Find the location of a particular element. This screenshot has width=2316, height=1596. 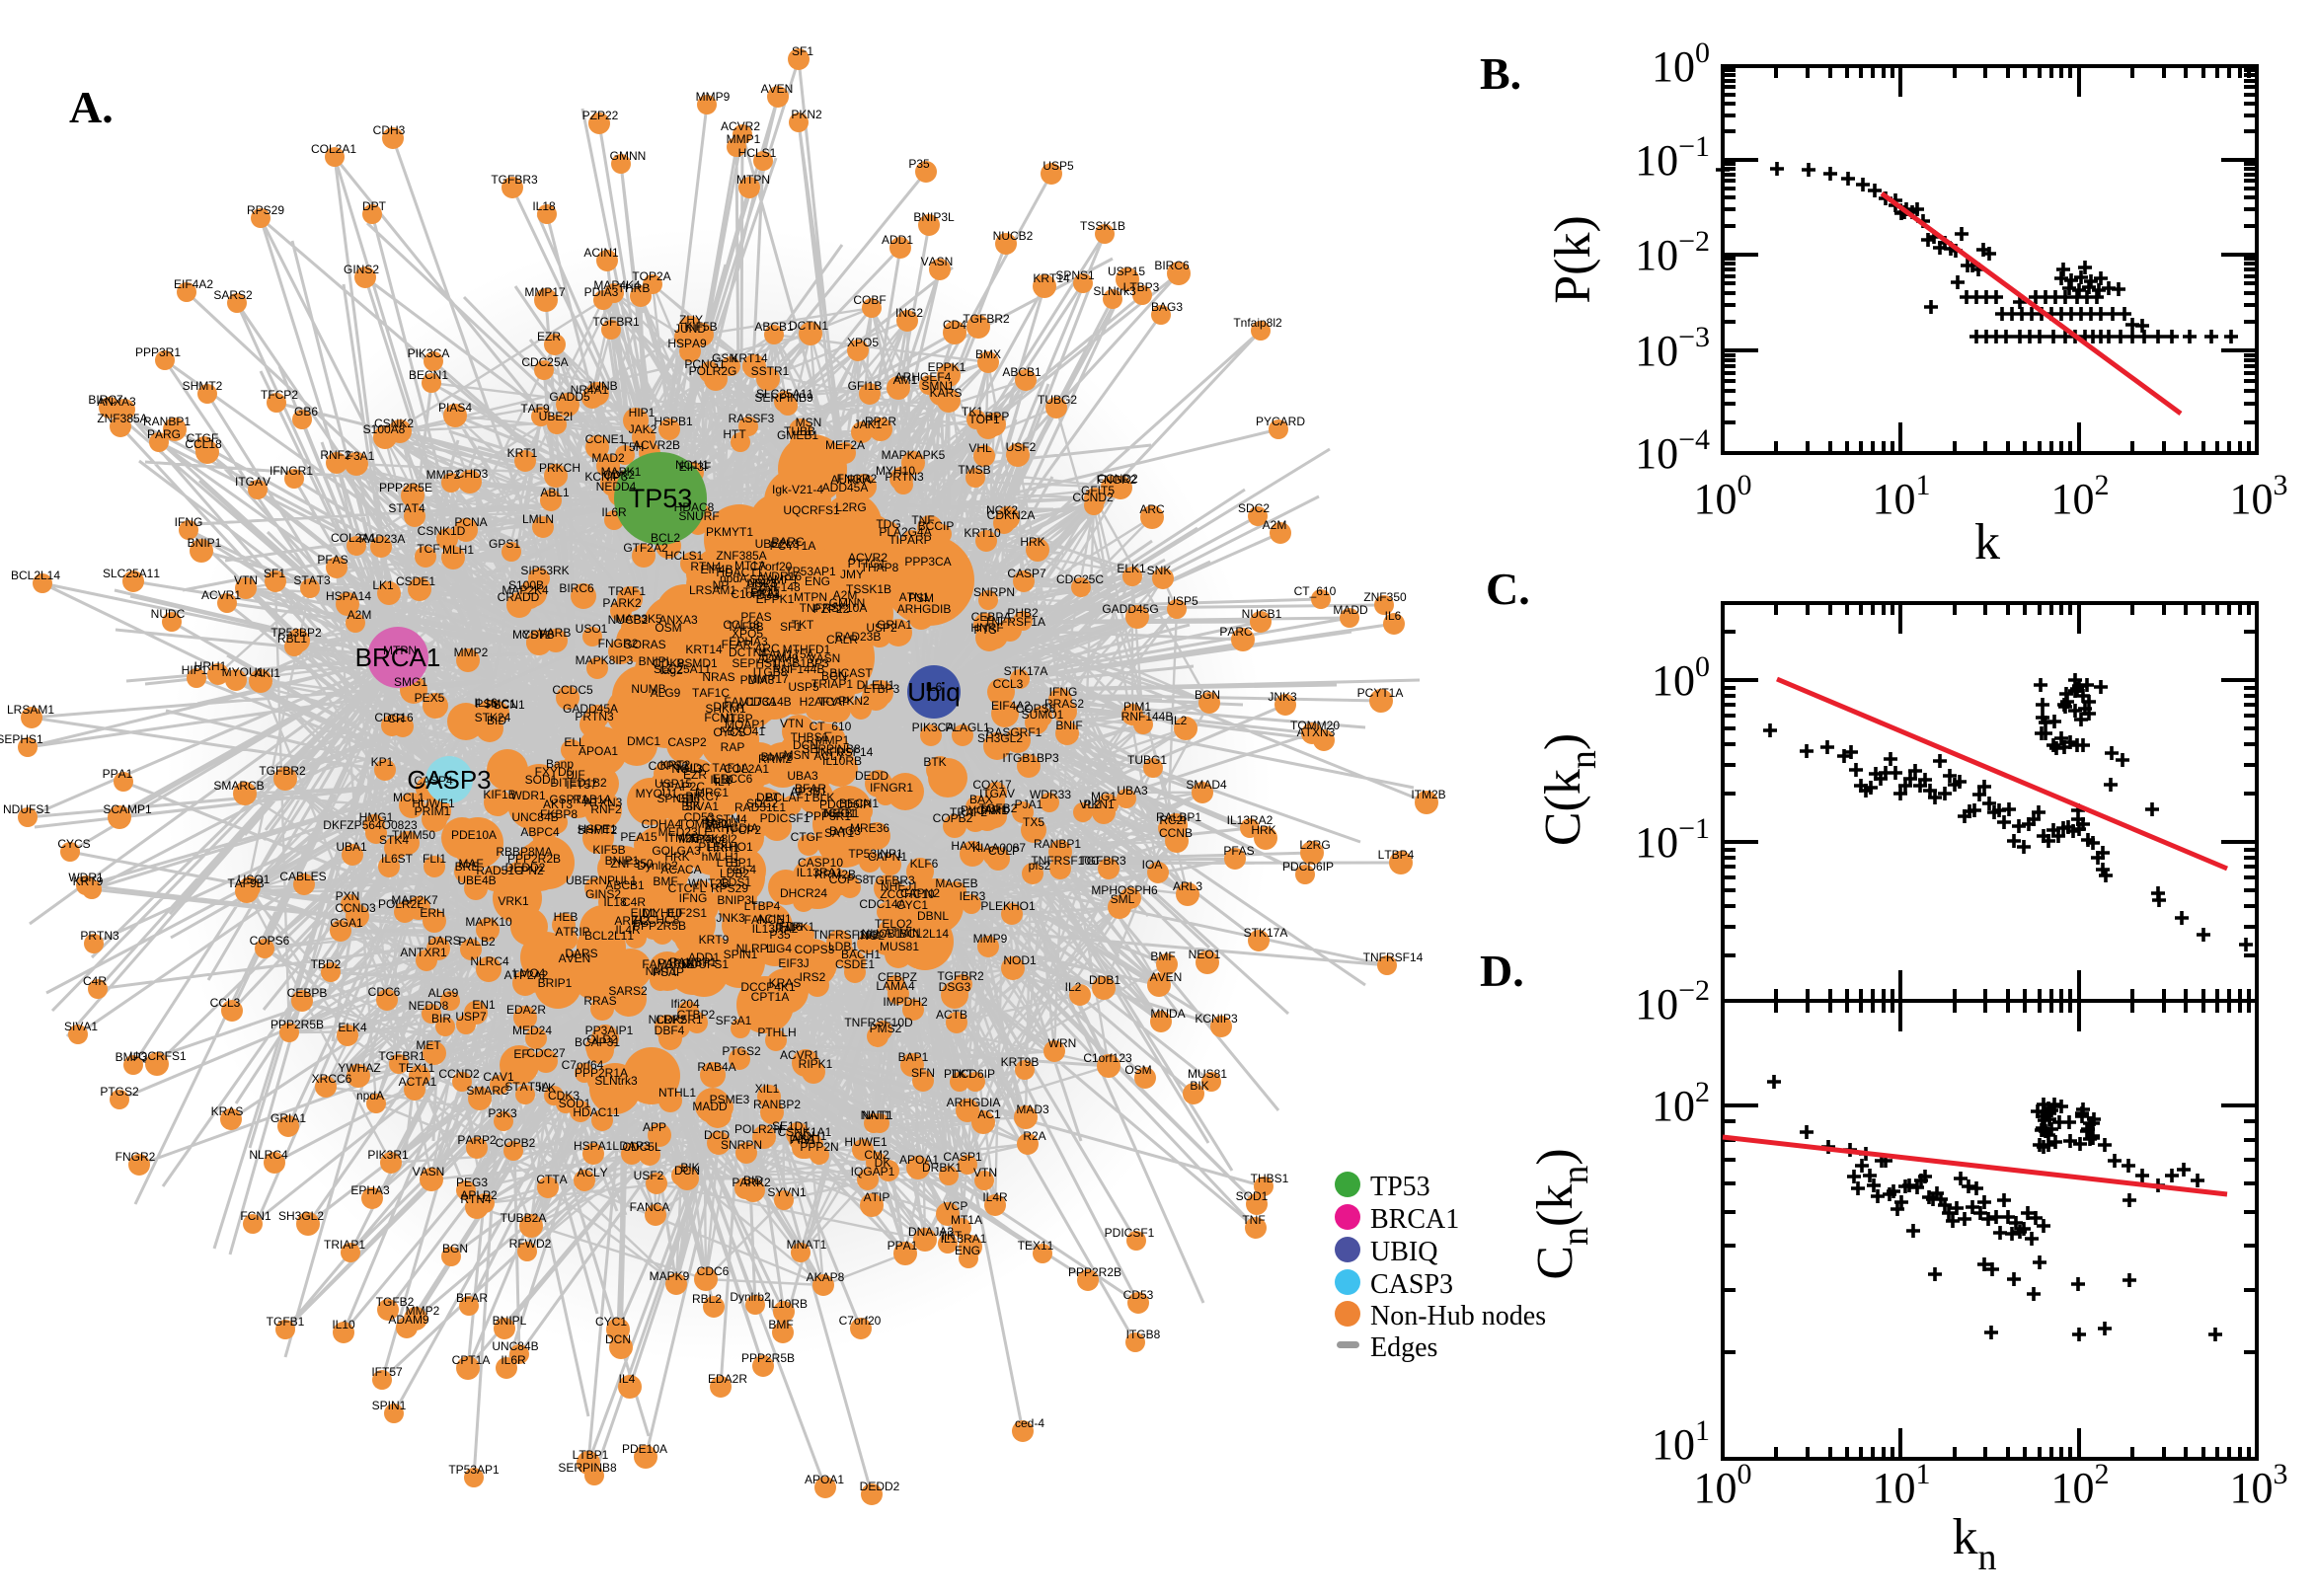

svg-text: CYCS is located at coordinates (73, 844).